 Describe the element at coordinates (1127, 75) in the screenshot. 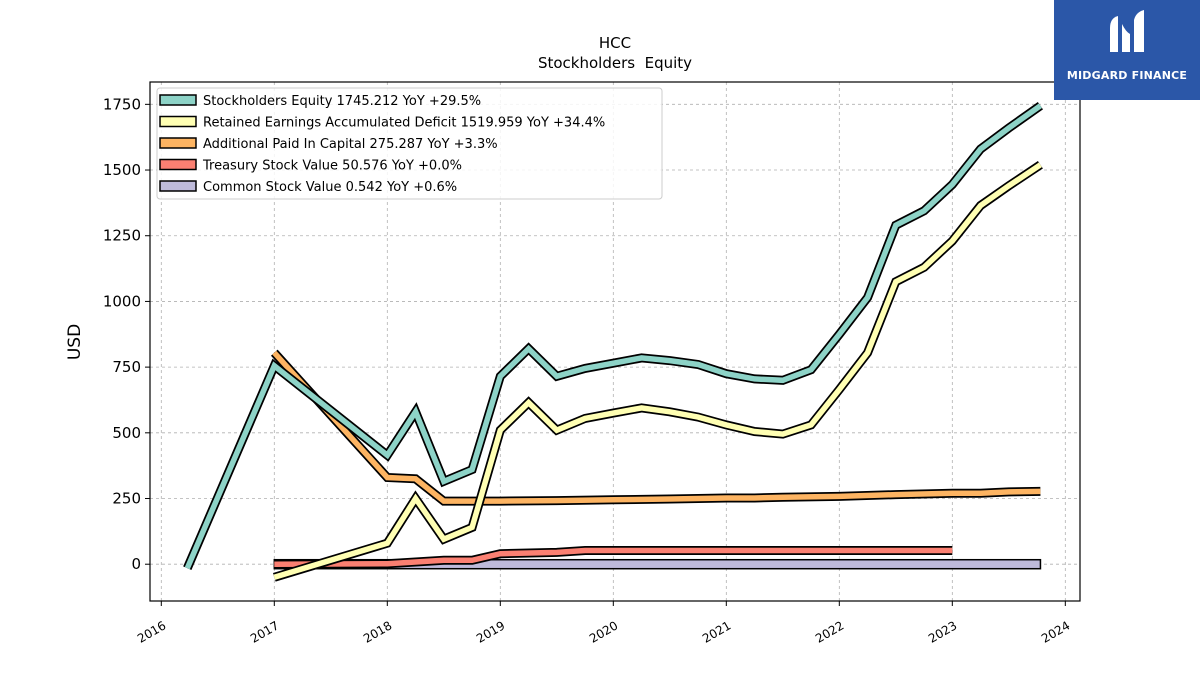

I see `brand-name: MIDGARD FINANCE` at that location.